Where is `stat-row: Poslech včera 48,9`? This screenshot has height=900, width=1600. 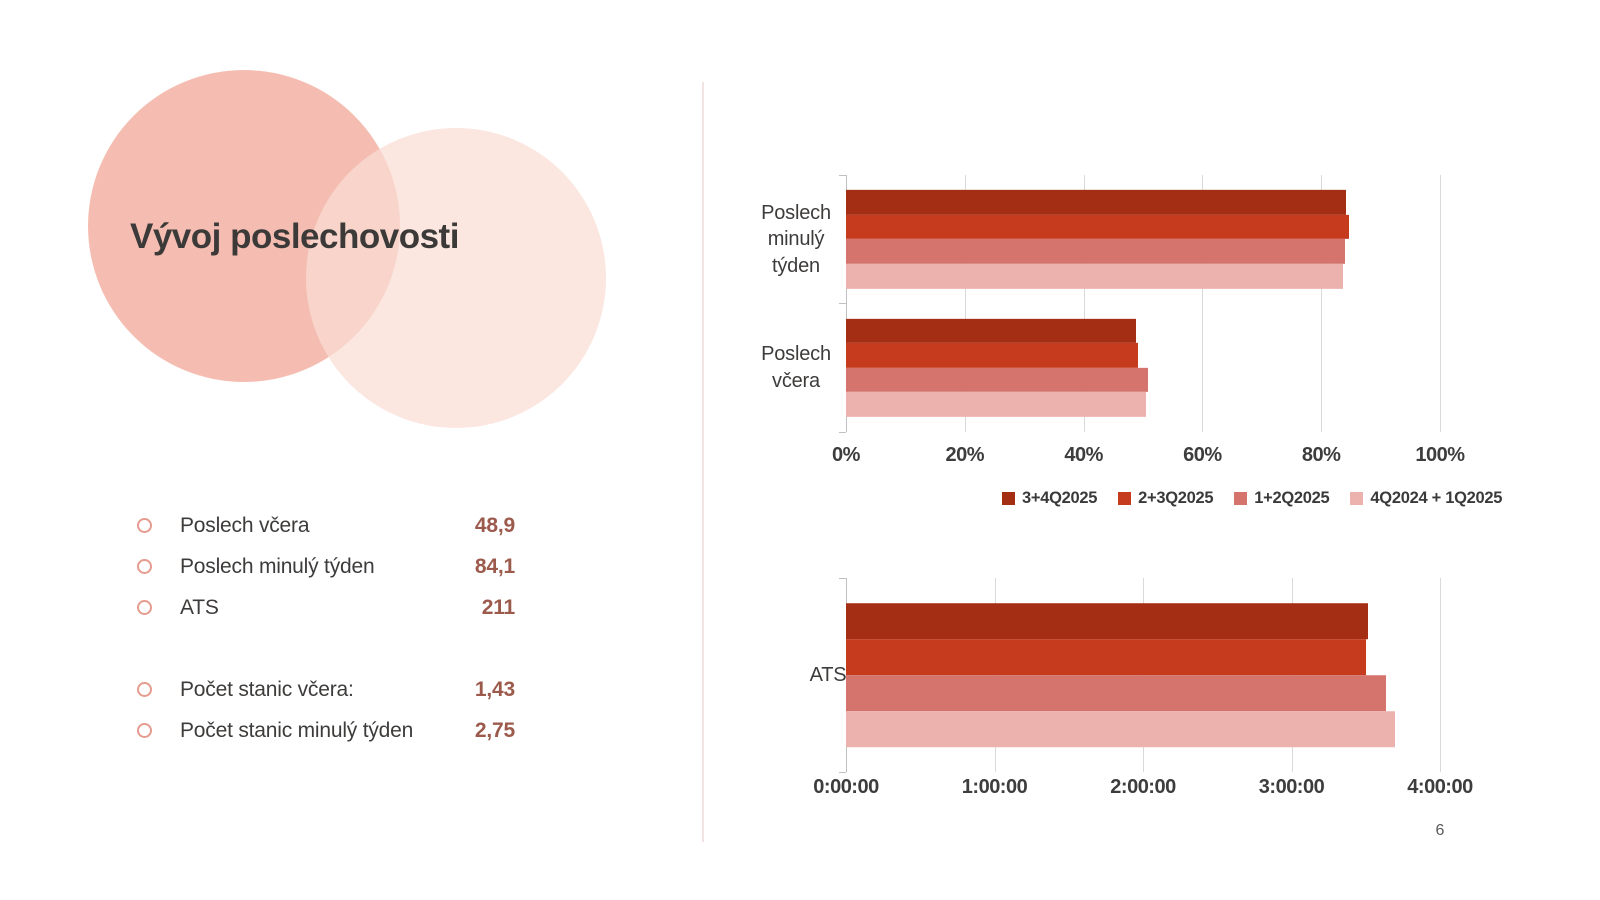
stat-row: Poslech včera 48,9 is located at coordinates (326, 525).